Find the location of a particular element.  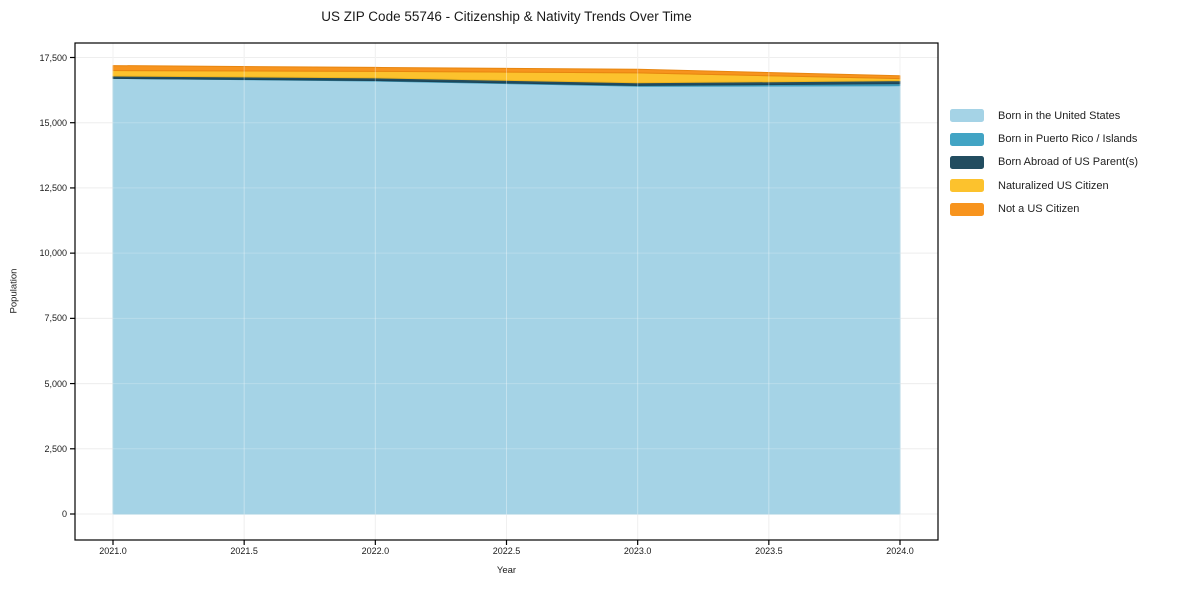

x-axis-label: Year is located at coordinates (506, 570).